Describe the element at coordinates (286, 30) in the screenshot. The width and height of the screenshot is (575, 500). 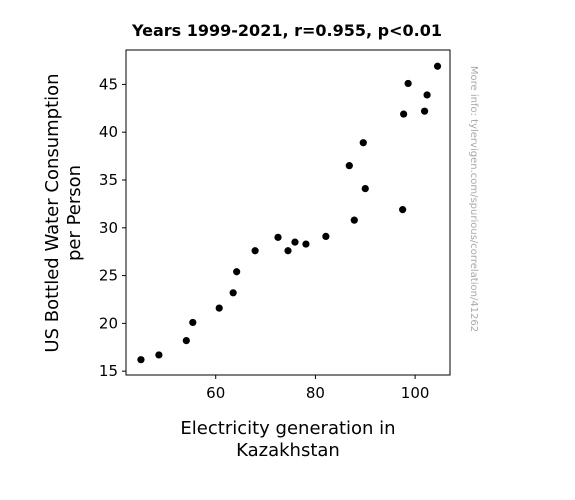
I see `chart-title: Years 1999-2021, r=0.955, p<0.01` at that location.